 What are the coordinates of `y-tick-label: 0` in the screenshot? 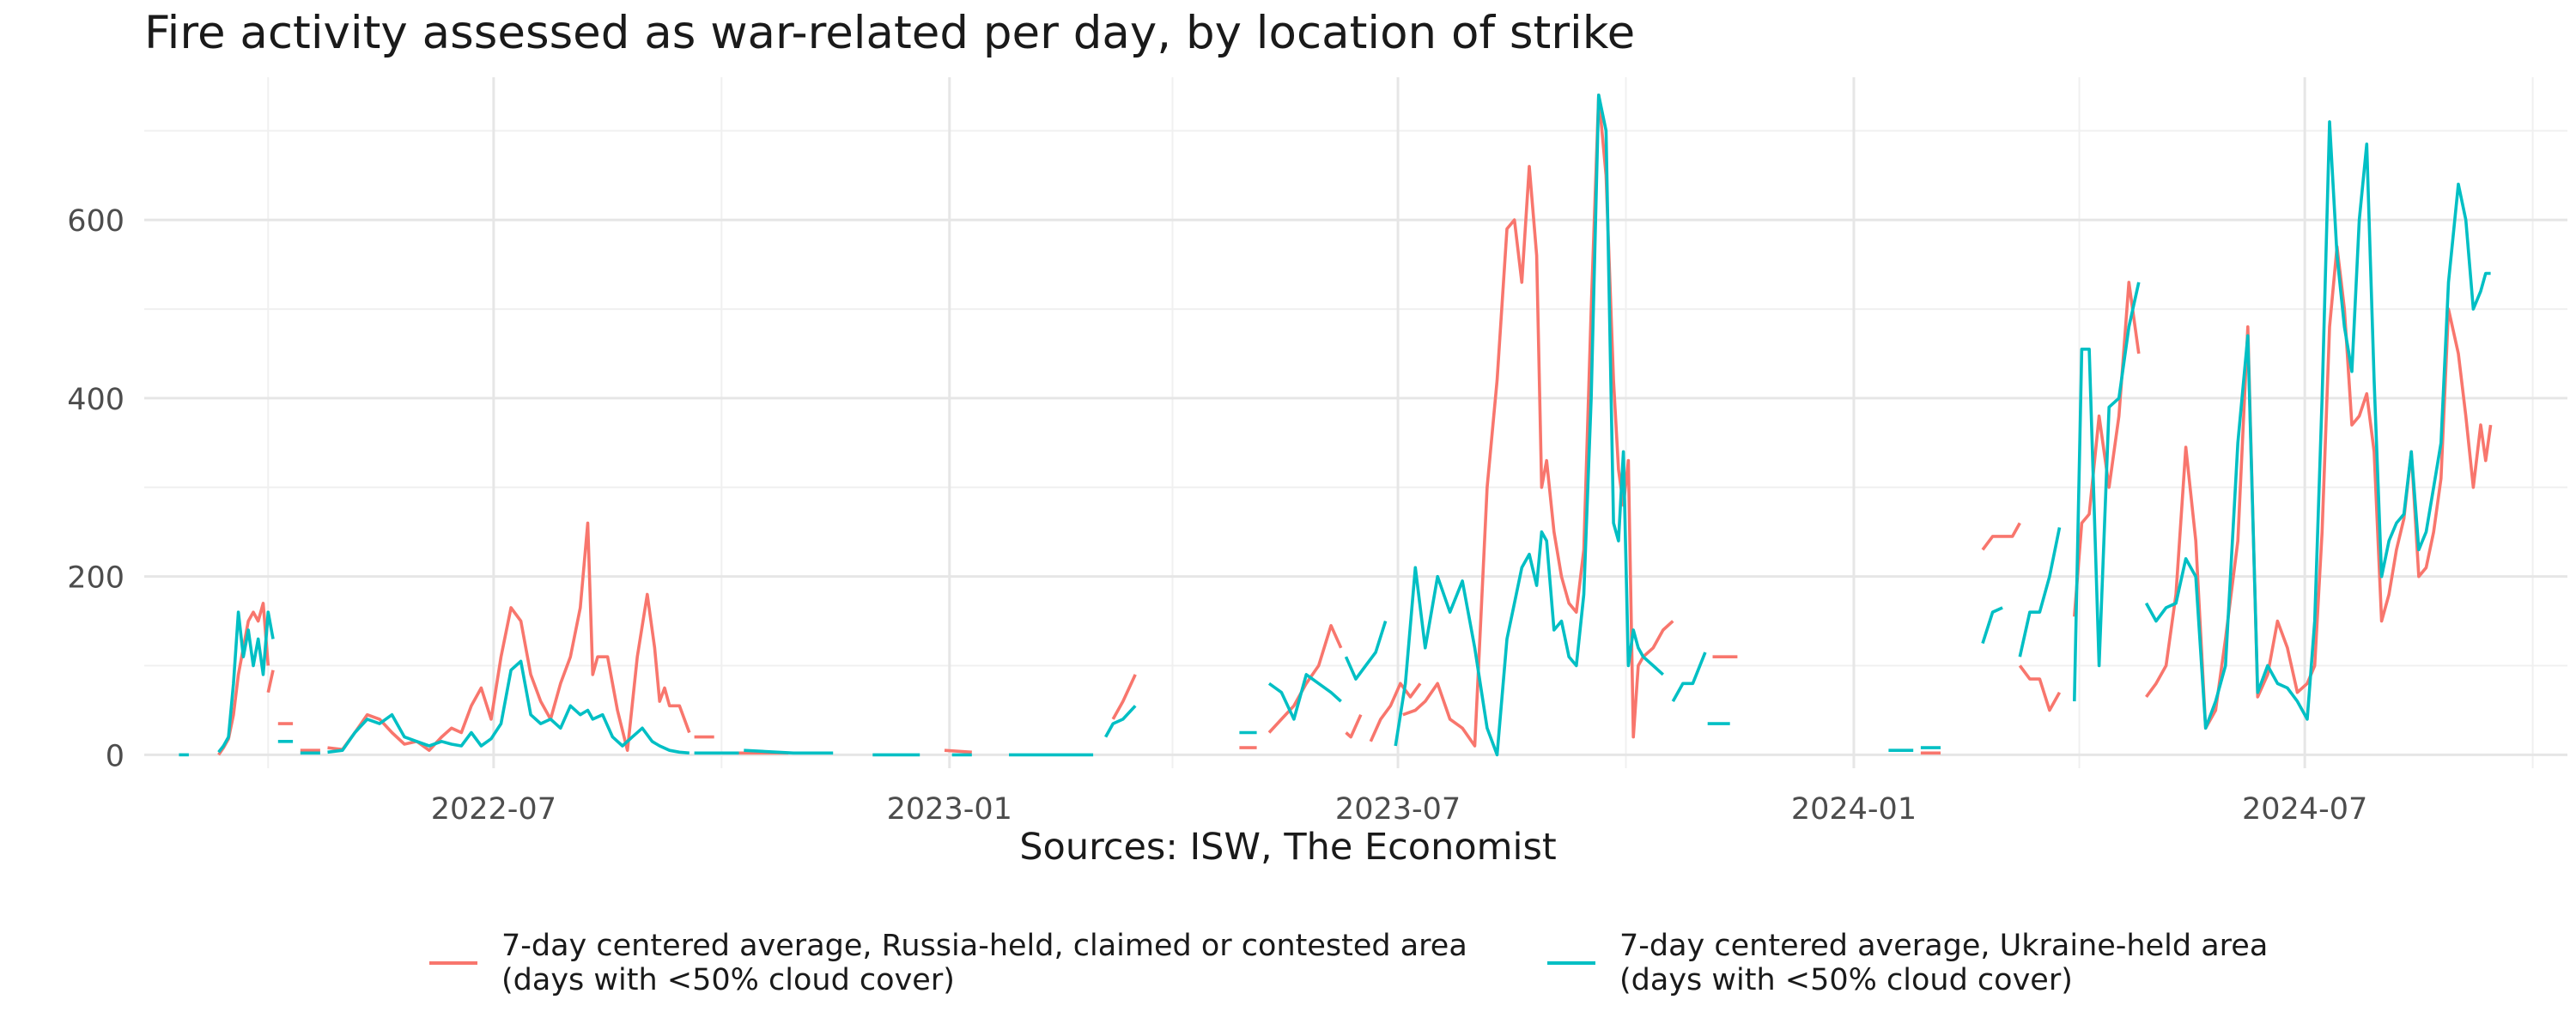 It's located at (116, 756).